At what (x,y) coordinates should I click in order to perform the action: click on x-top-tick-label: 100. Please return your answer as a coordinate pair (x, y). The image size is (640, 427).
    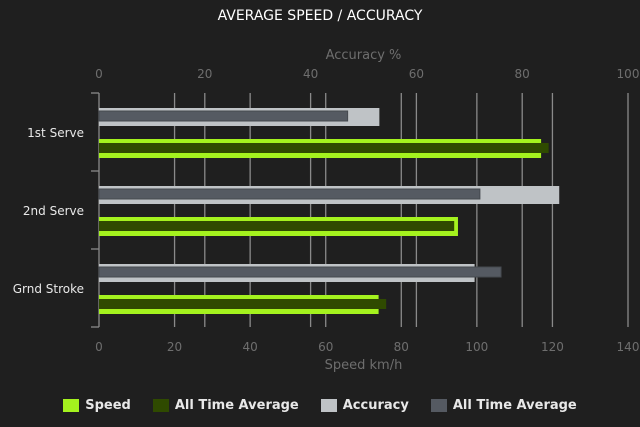
    Looking at the image, I should click on (628, 74).